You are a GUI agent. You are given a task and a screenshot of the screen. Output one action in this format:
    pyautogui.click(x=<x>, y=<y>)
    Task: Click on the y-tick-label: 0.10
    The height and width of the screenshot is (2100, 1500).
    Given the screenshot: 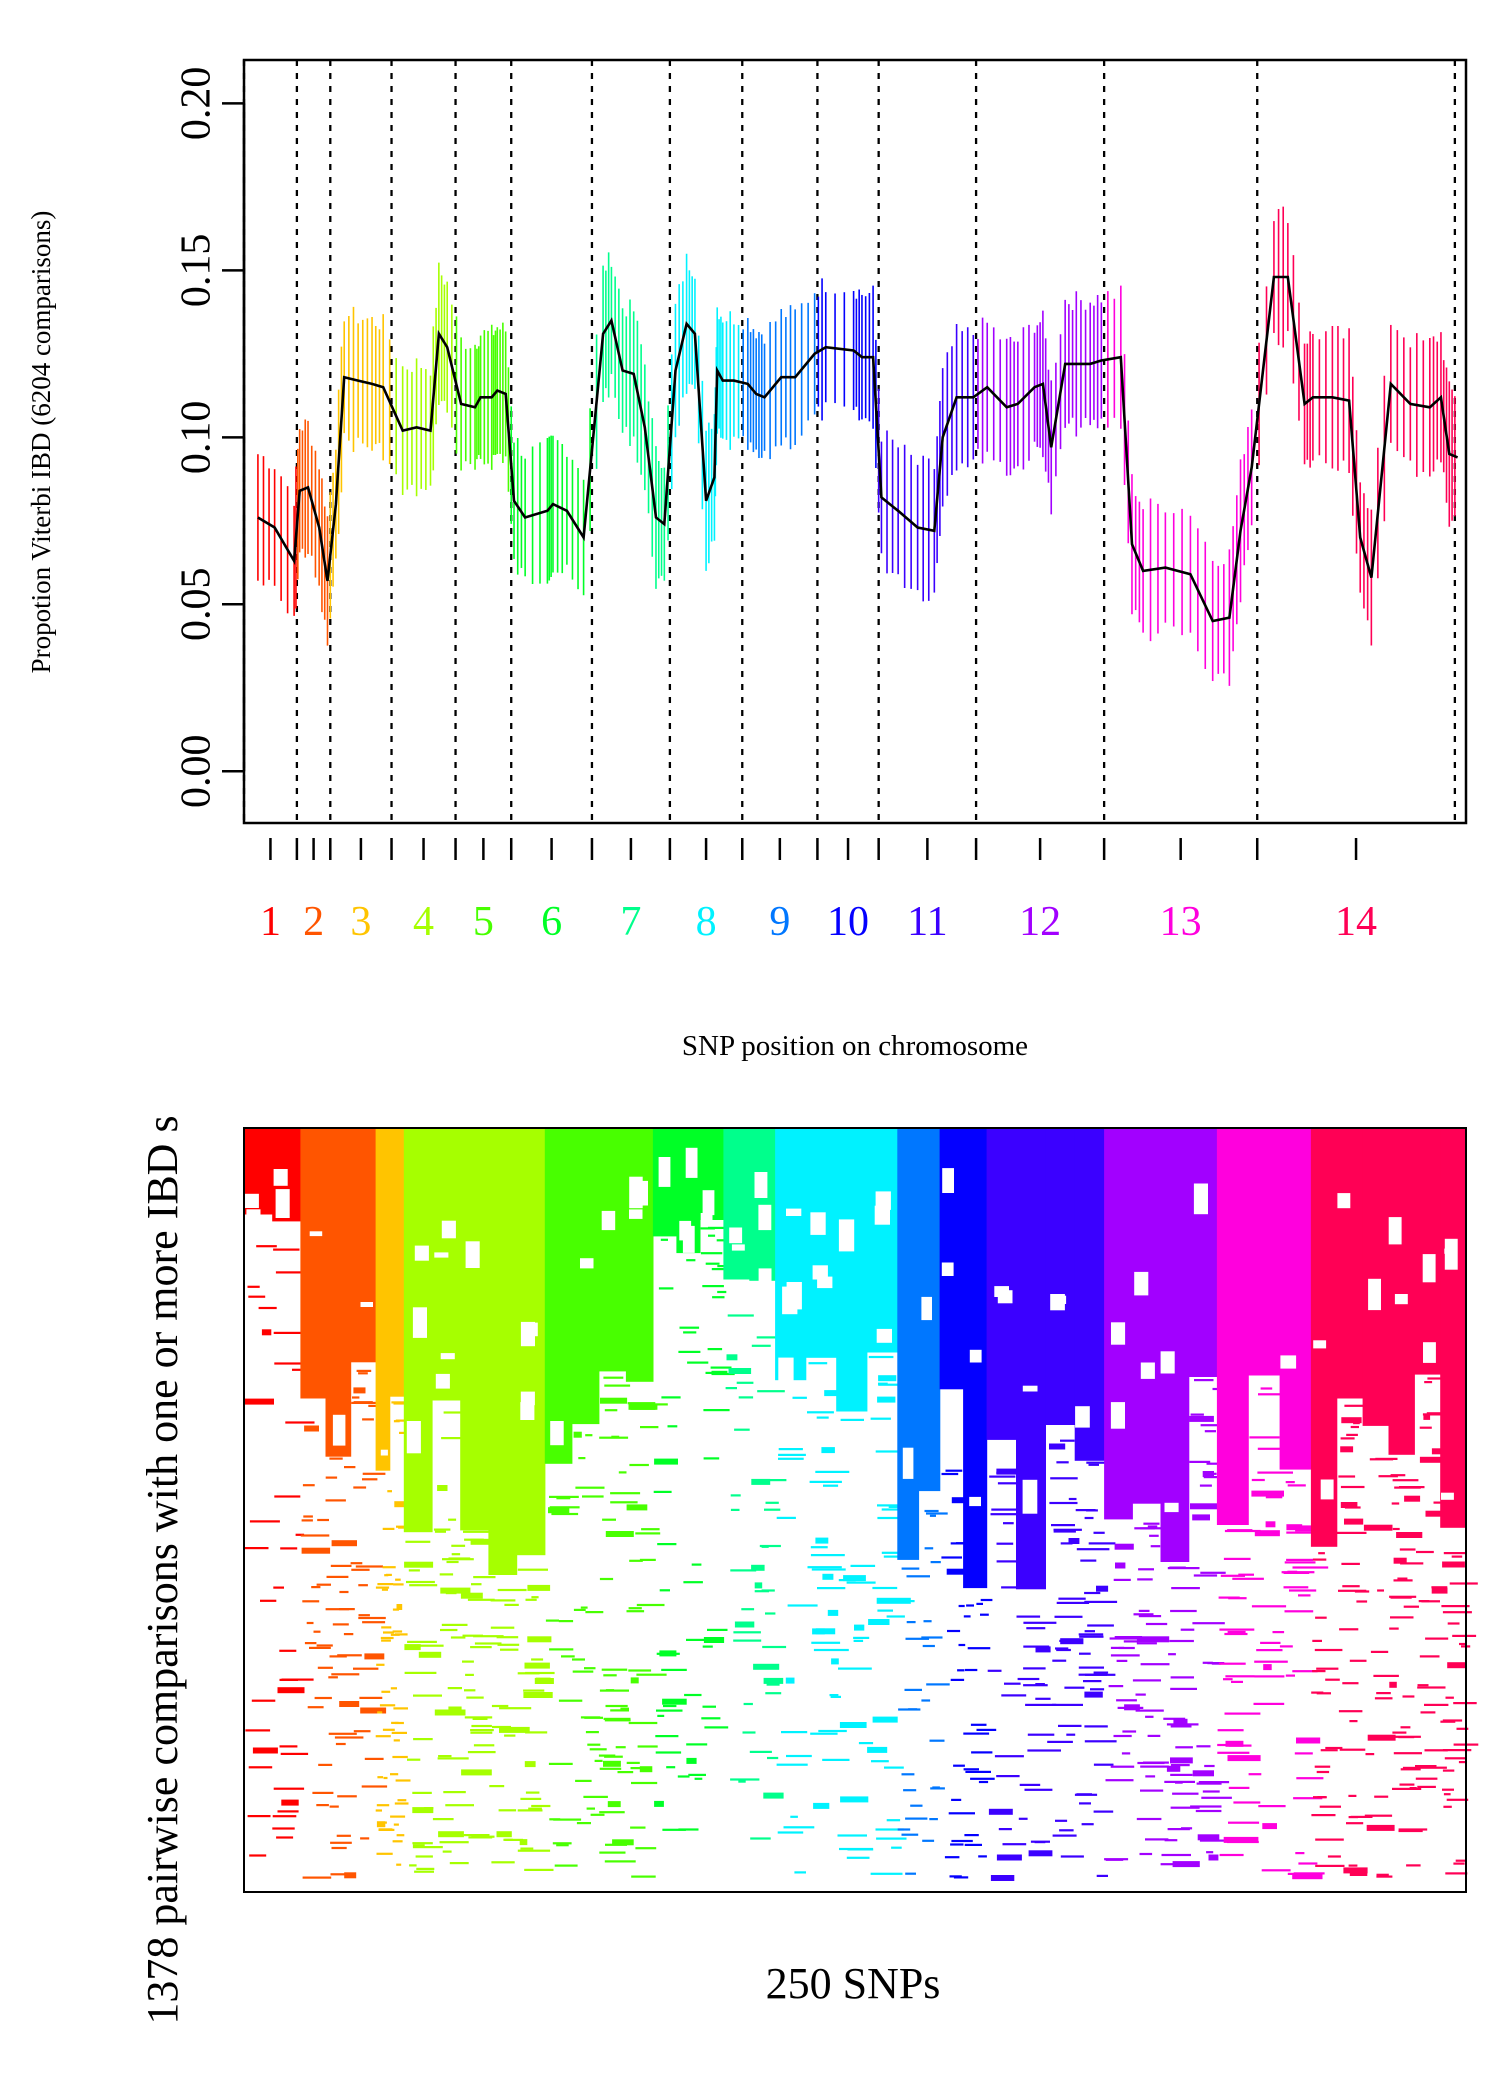 What is the action you would take?
    pyautogui.click(x=197, y=438)
    